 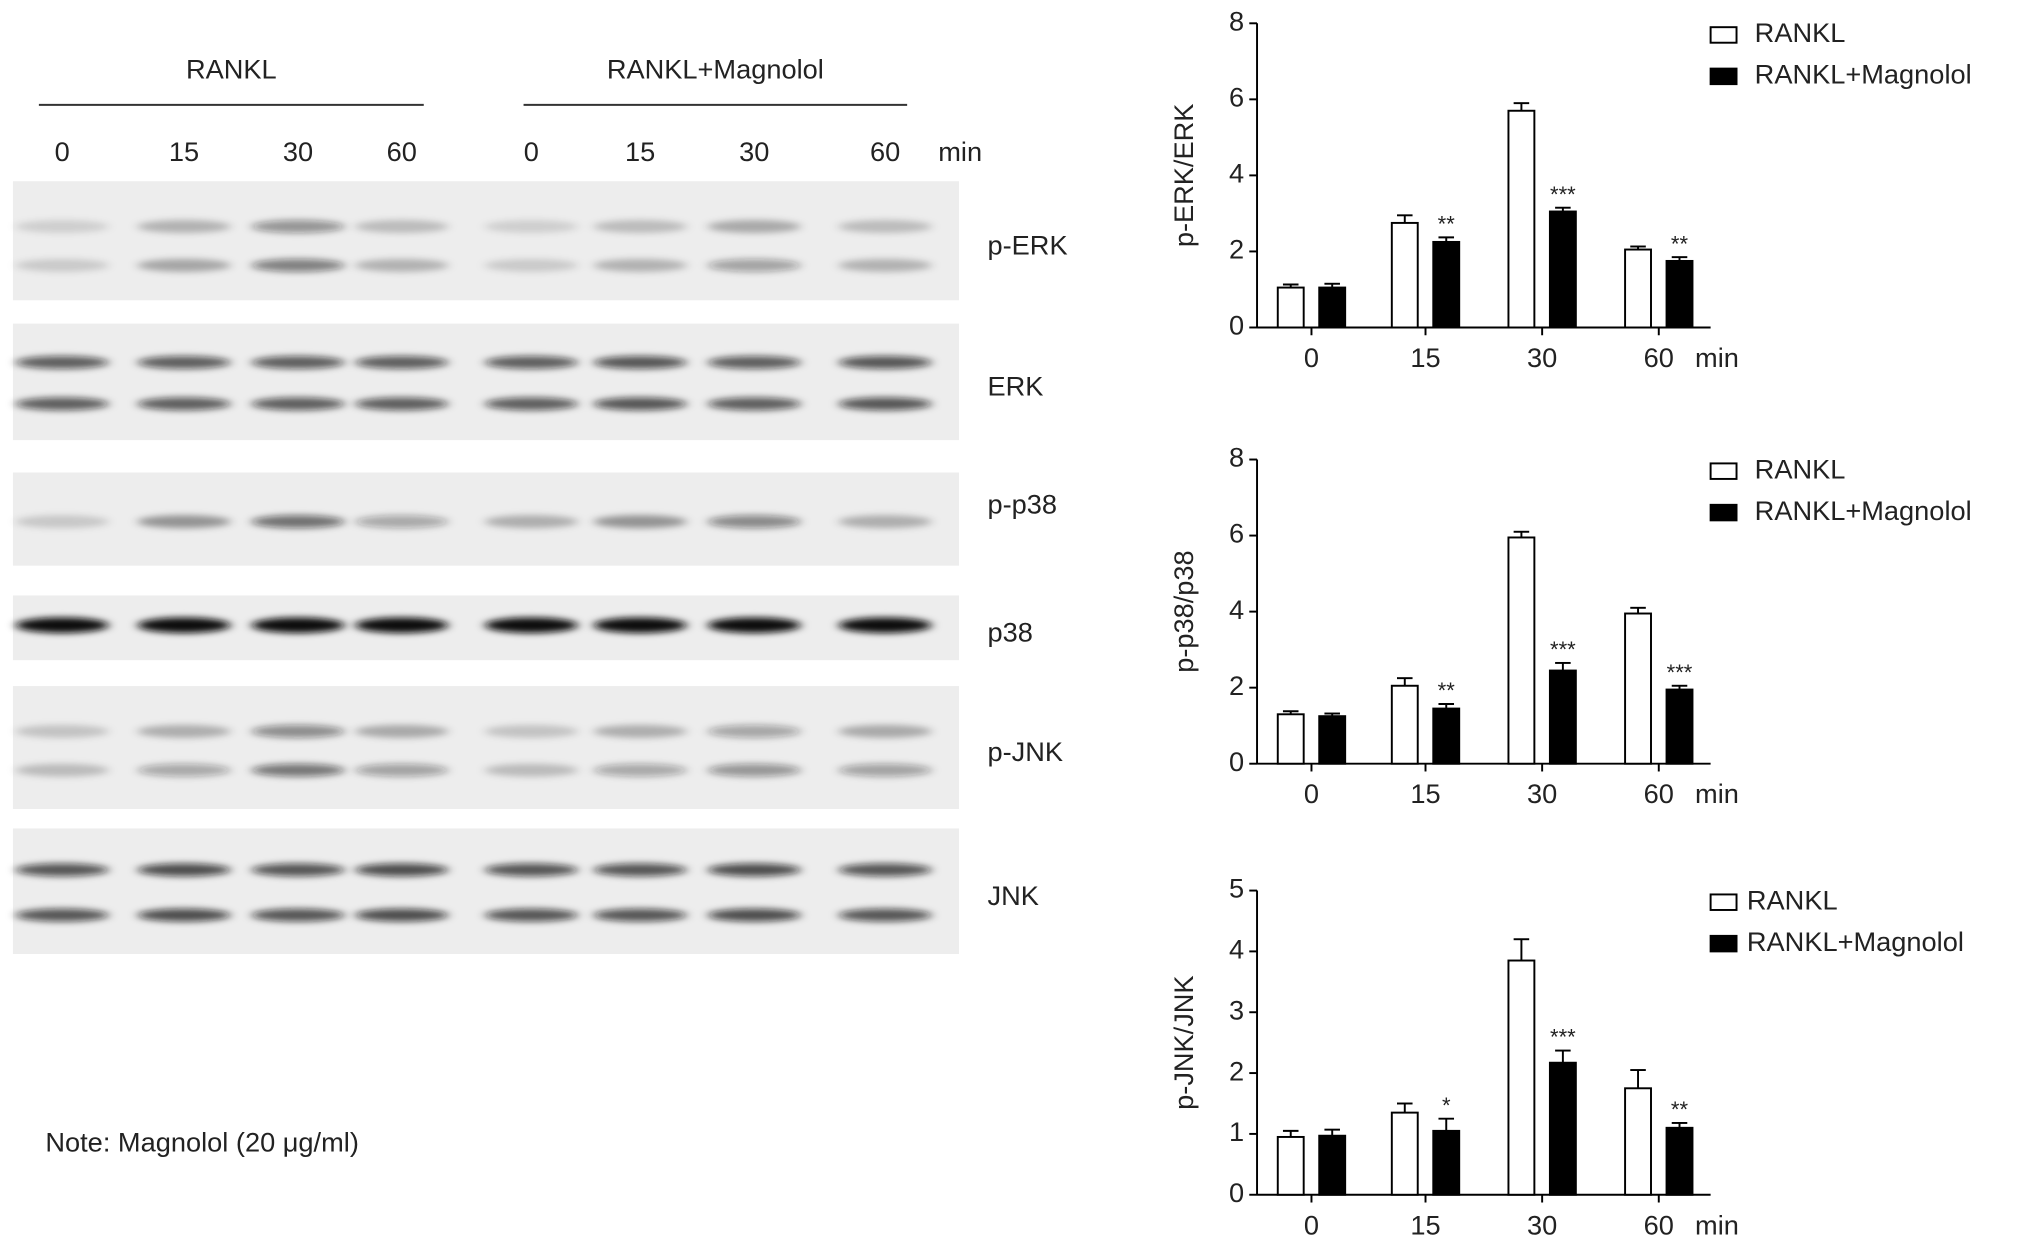 I want to click on protein-label: JNK, so click(x=1012, y=895).